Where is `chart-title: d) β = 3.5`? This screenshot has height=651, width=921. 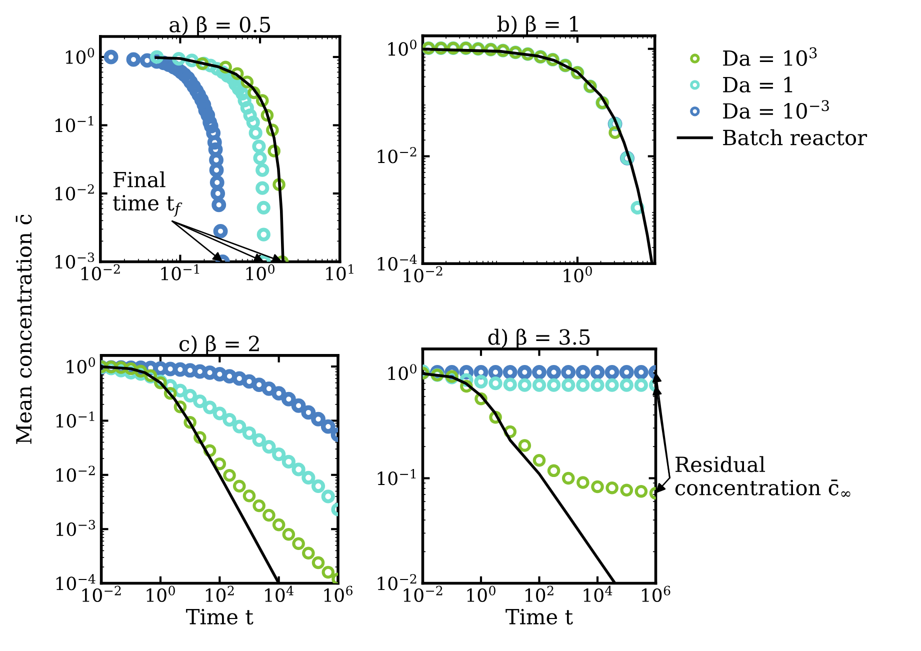
chart-title: d) β = 3.5 is located at coordinates (539, 338).